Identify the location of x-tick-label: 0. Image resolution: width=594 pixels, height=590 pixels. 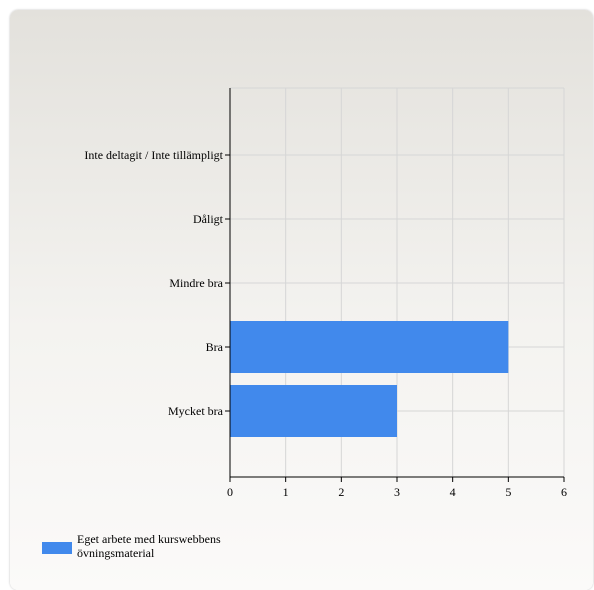
(230, 492).